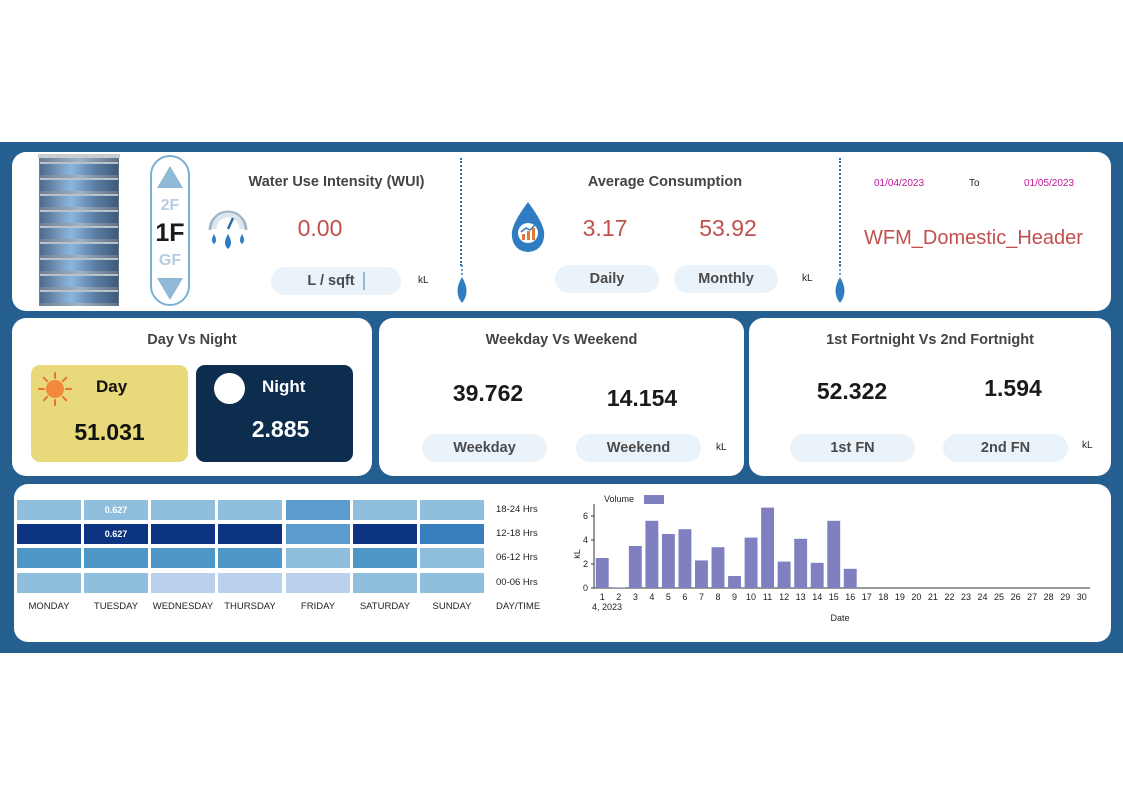 This screenshot has height=794, width=1123. What do you see at coordinates (605, 228) in the screenshot?
I see `avg-daily-value: 3.17` at bounding box center [605, 228].